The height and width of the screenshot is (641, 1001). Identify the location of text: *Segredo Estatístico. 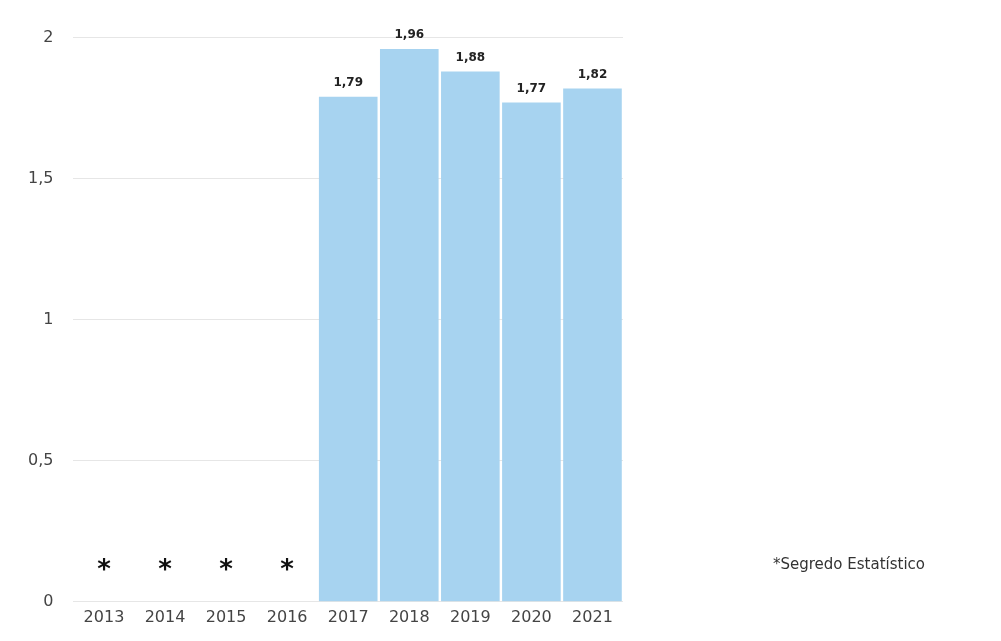
(849, 564).